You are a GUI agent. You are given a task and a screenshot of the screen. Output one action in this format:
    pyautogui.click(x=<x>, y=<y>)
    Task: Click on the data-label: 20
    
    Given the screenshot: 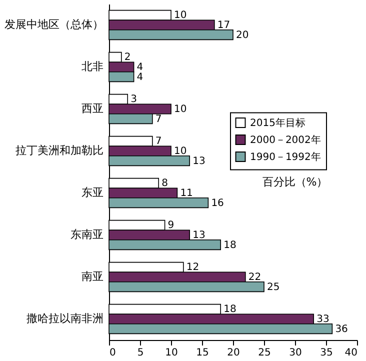 What is the action you would take?
    pyautogui.click(x=242, y=35)
    